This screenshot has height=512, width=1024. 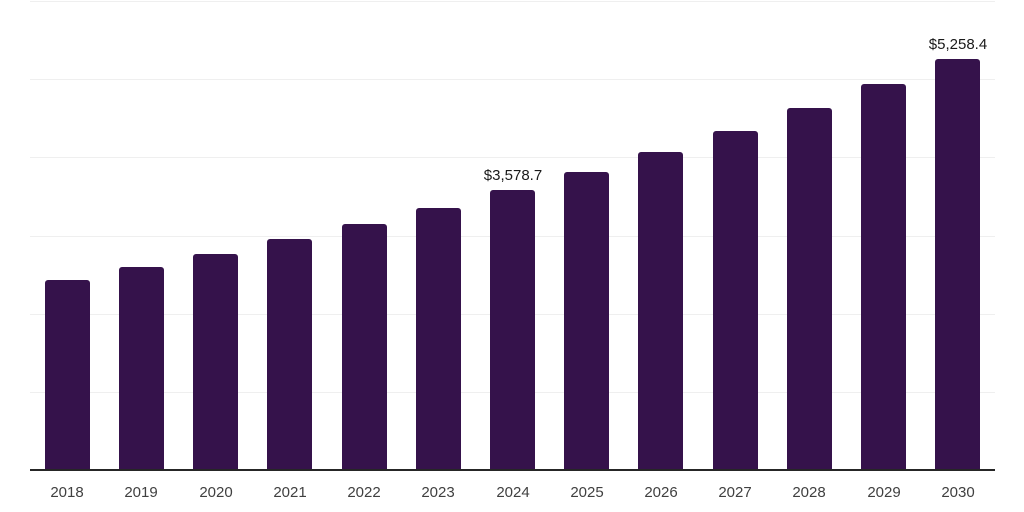 I want to click on x-tick-label-2025: 2025, so click(x=587, y=492).